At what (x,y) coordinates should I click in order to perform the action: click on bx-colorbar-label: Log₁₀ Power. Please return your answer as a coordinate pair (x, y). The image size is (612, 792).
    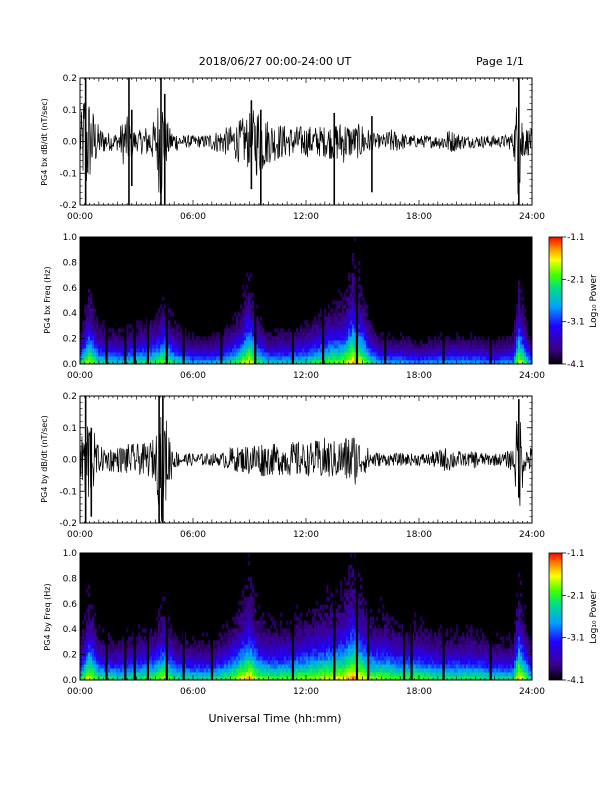
    Looking at the image, I should click on (594, 301).